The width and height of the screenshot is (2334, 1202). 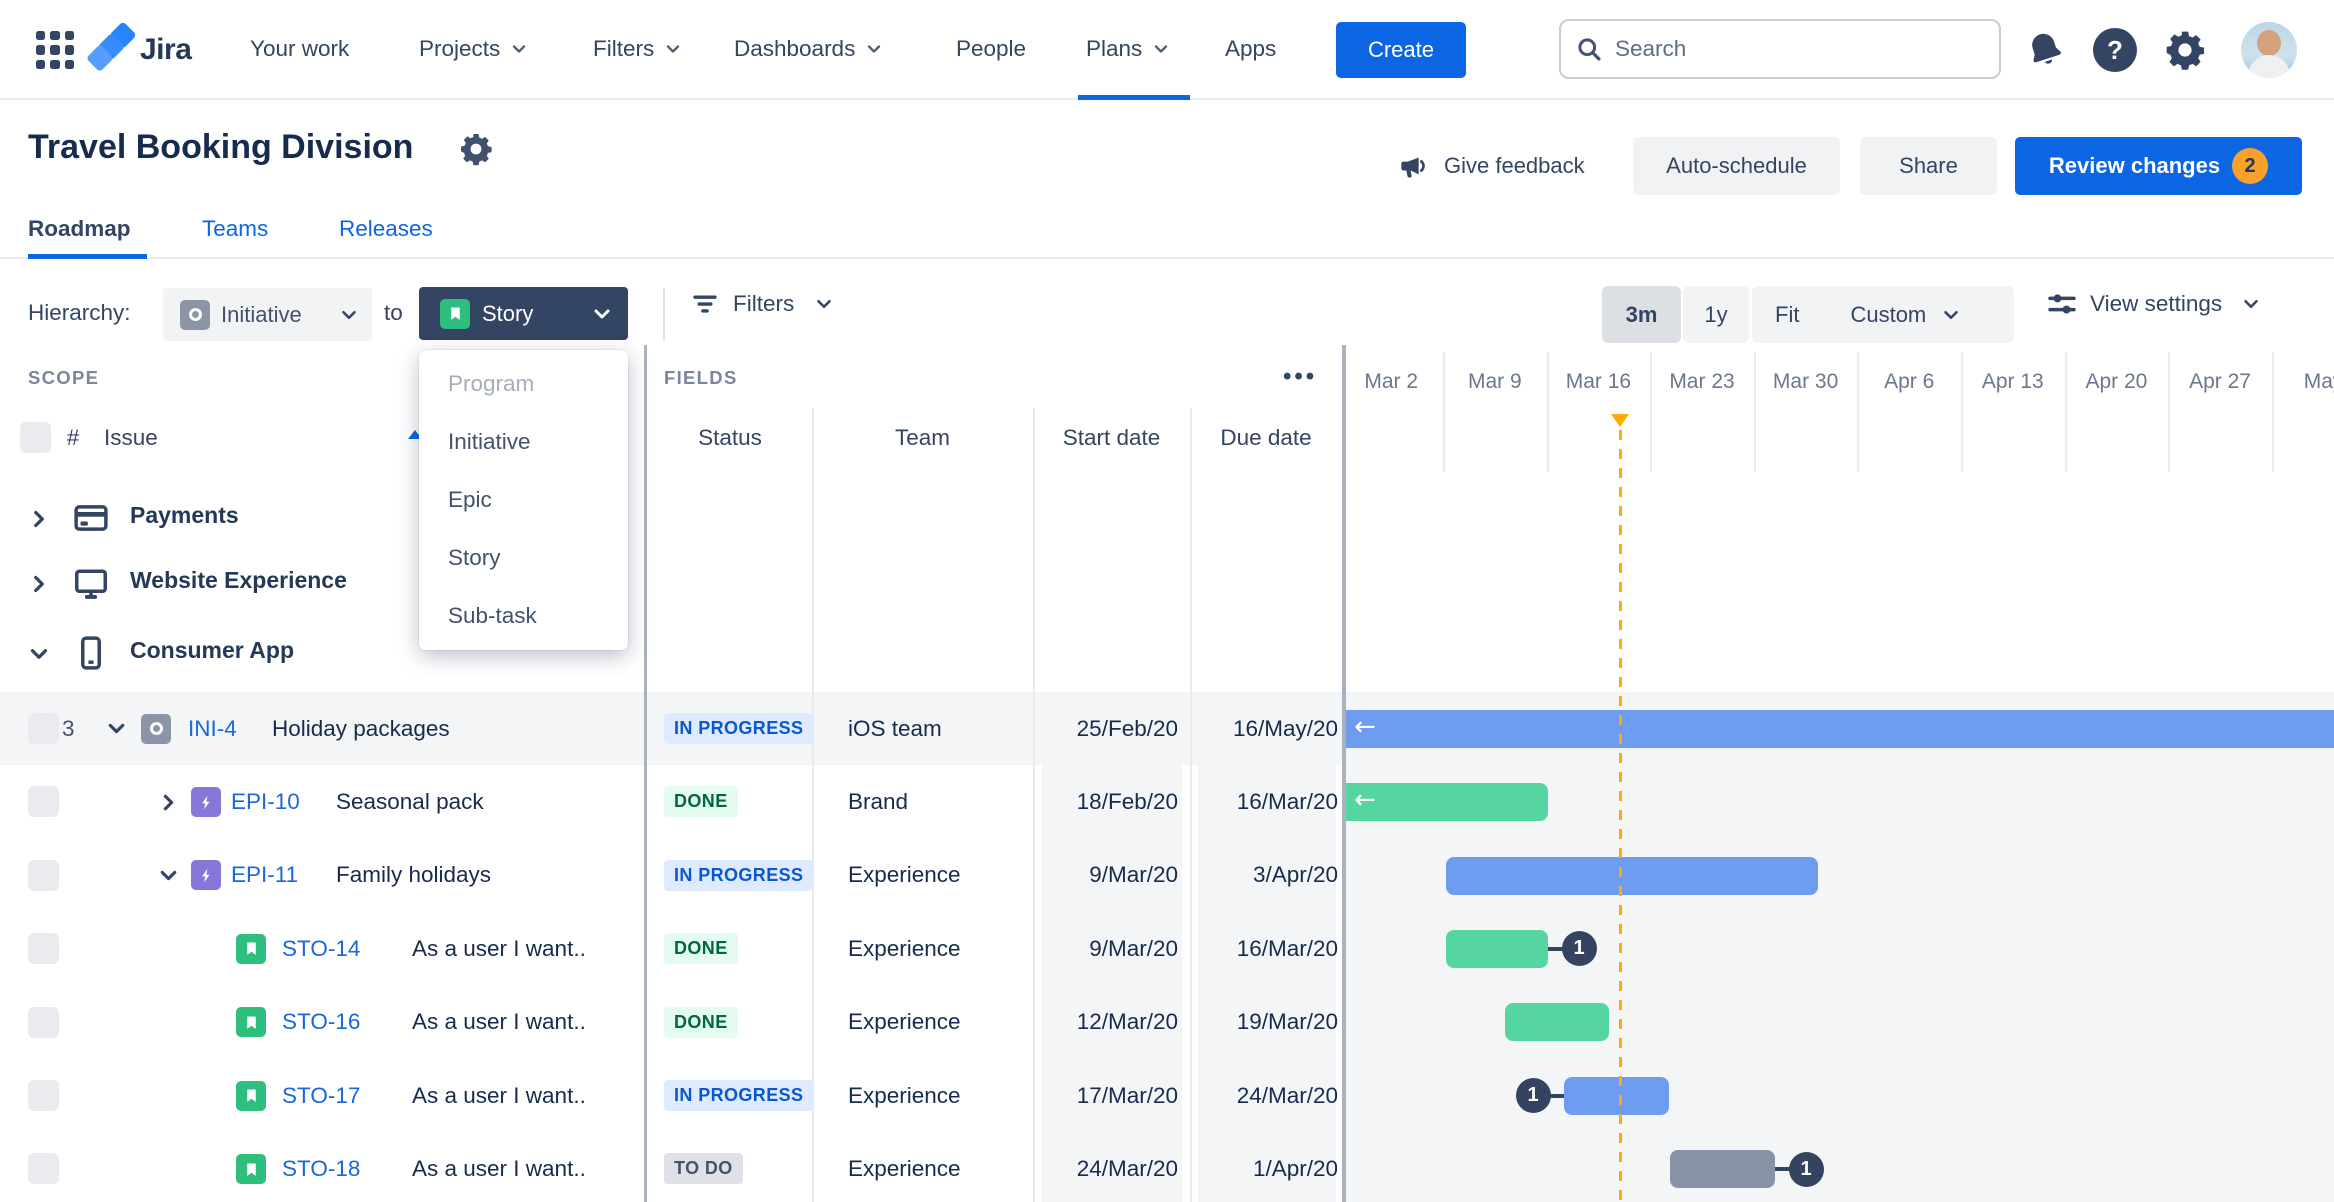 What do you see at coordinates (991, 48) in the screenshot?
I see `nav-item-people: People` at bounding box center [991, 48].